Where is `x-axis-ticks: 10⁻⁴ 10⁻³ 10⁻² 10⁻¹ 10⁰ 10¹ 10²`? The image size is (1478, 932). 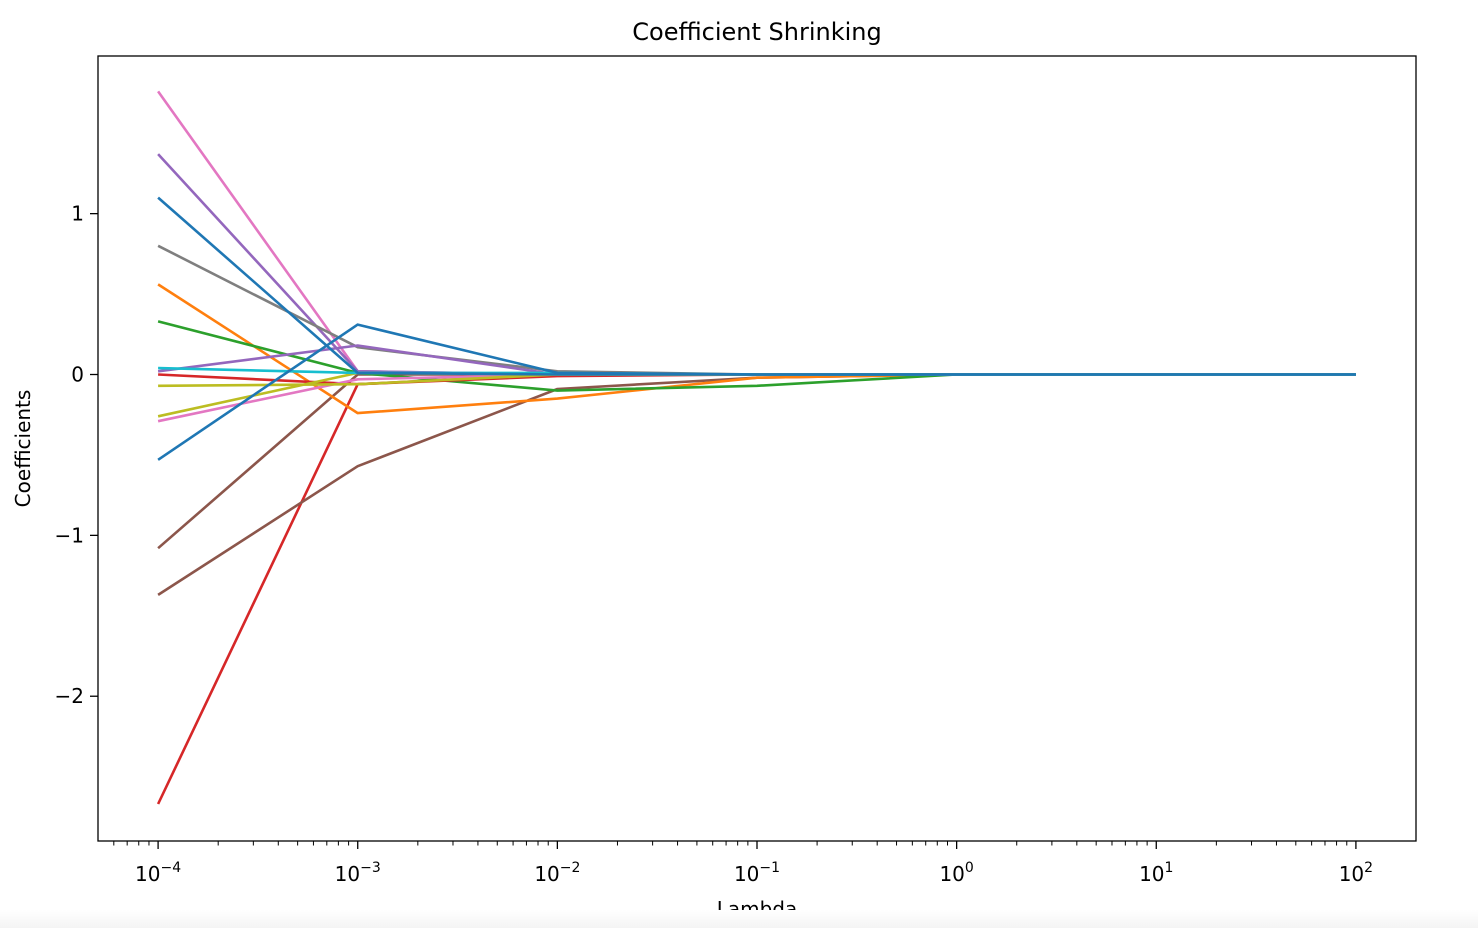
x-axis-ticks: 10⁻⁴ 10⁻³ 10⁻² 10⁻¹ 10⁰ 10¹ 10² is located at coordinates (743, 863).